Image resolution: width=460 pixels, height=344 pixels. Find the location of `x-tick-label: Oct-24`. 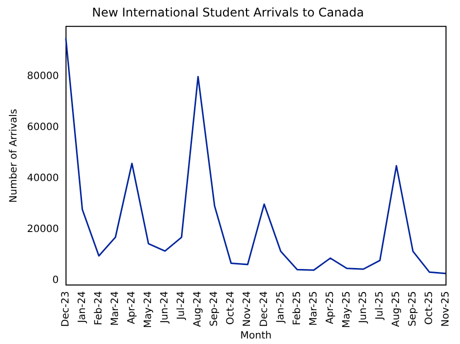

x-tick-label: Oct-24 is located at coordinates (231, 308).